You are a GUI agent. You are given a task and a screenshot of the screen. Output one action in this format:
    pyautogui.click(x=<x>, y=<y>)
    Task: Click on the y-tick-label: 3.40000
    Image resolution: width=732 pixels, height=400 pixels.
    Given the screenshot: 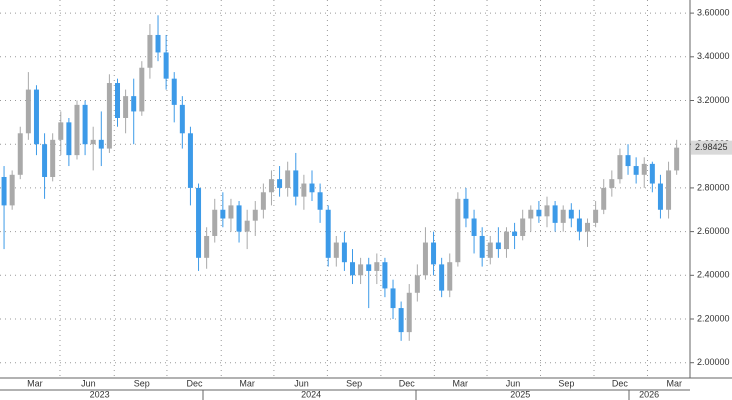 What is the action you would take?
    pyautogui.click(x=713, y=56)
    